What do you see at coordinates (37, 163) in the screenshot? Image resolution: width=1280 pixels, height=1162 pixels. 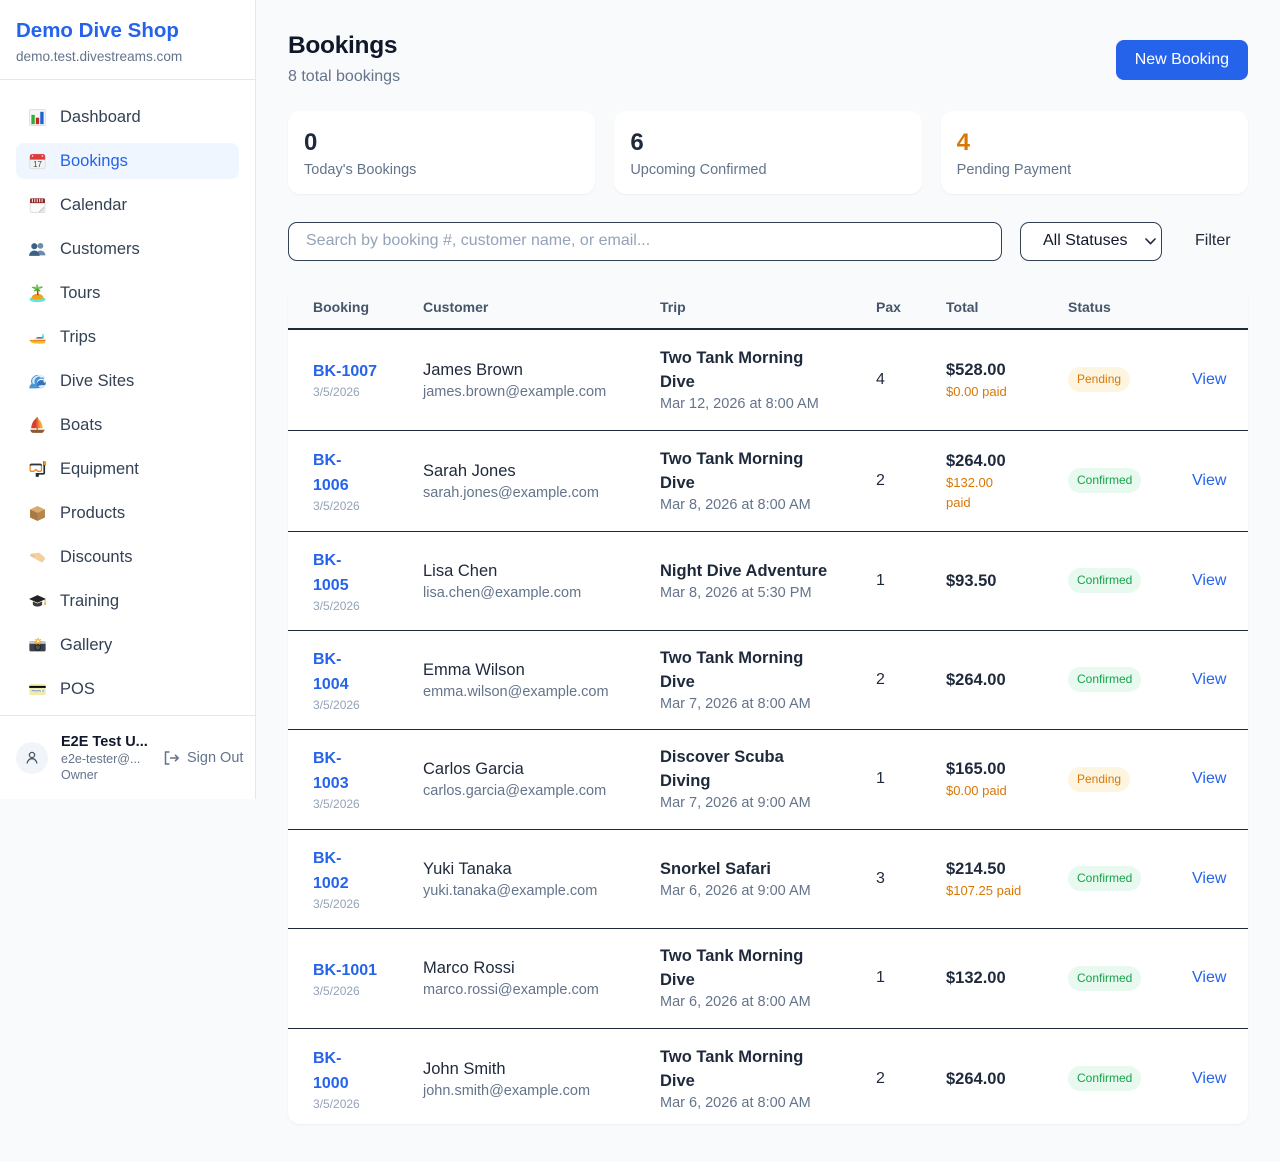 I see `svg-text: 17` at bounding box center [37, 163].